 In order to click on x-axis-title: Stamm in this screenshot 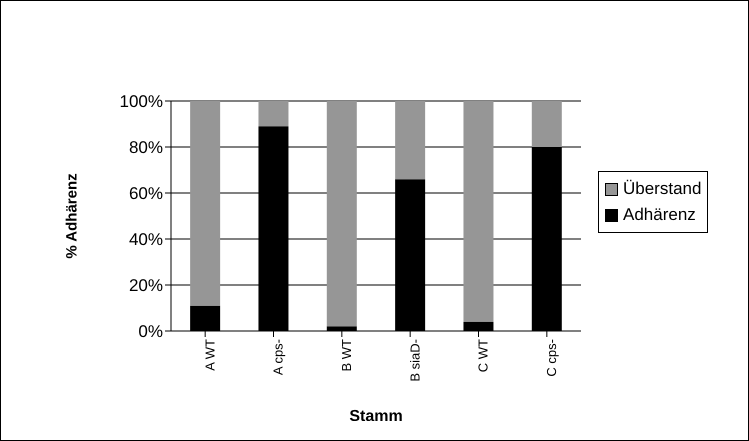, I will do `click(376, 416)`.